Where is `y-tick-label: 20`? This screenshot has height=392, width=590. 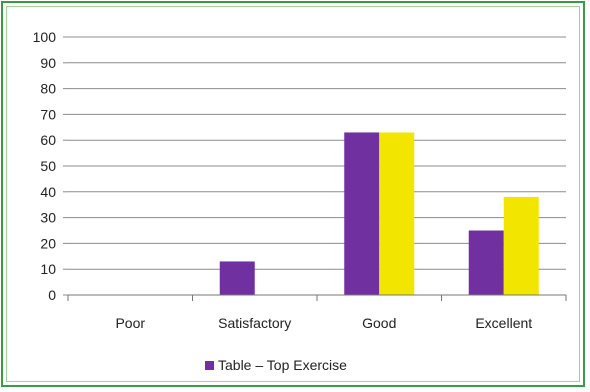
y-tick-label: 20 is located at coordinates (48, 243).